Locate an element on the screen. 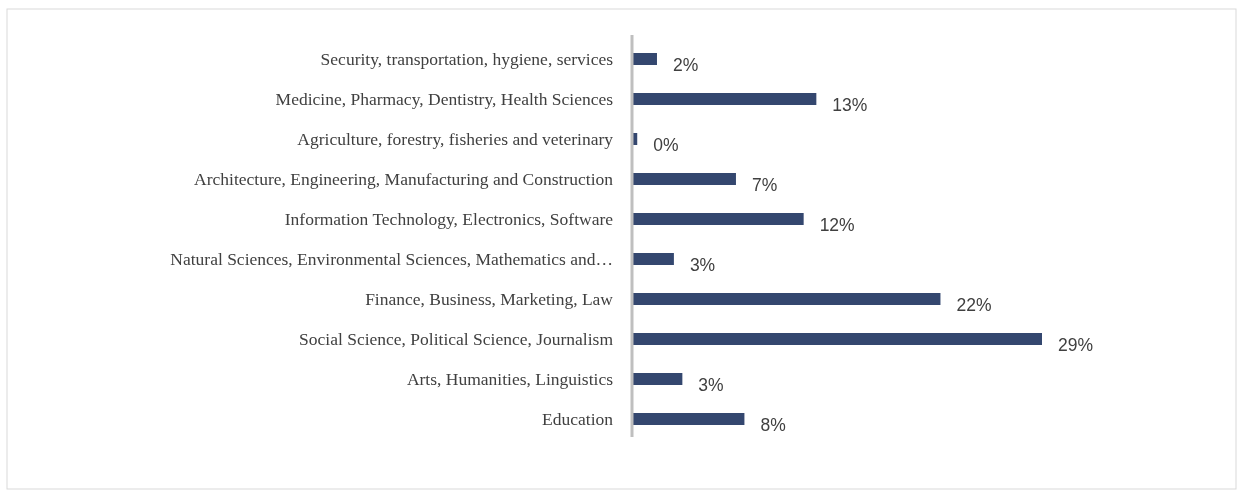  data-label: 22% is located at coordinates (974, 305).